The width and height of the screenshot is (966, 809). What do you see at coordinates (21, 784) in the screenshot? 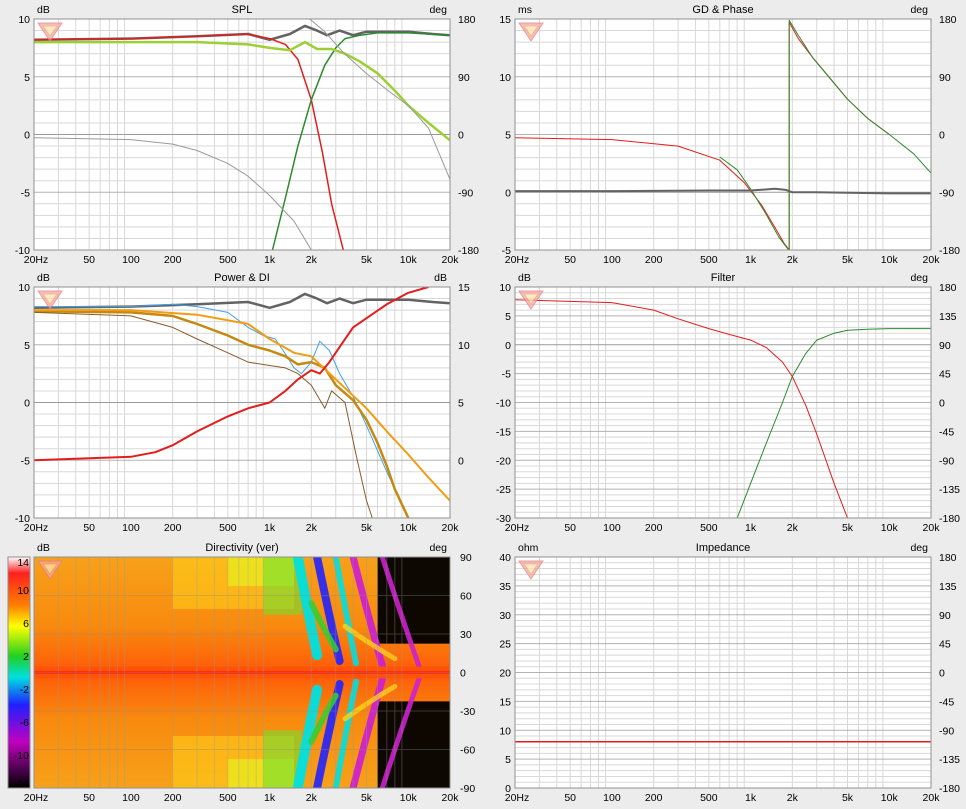
I see `colorbar-tick-label: -14` at bounding box center [21, 784].